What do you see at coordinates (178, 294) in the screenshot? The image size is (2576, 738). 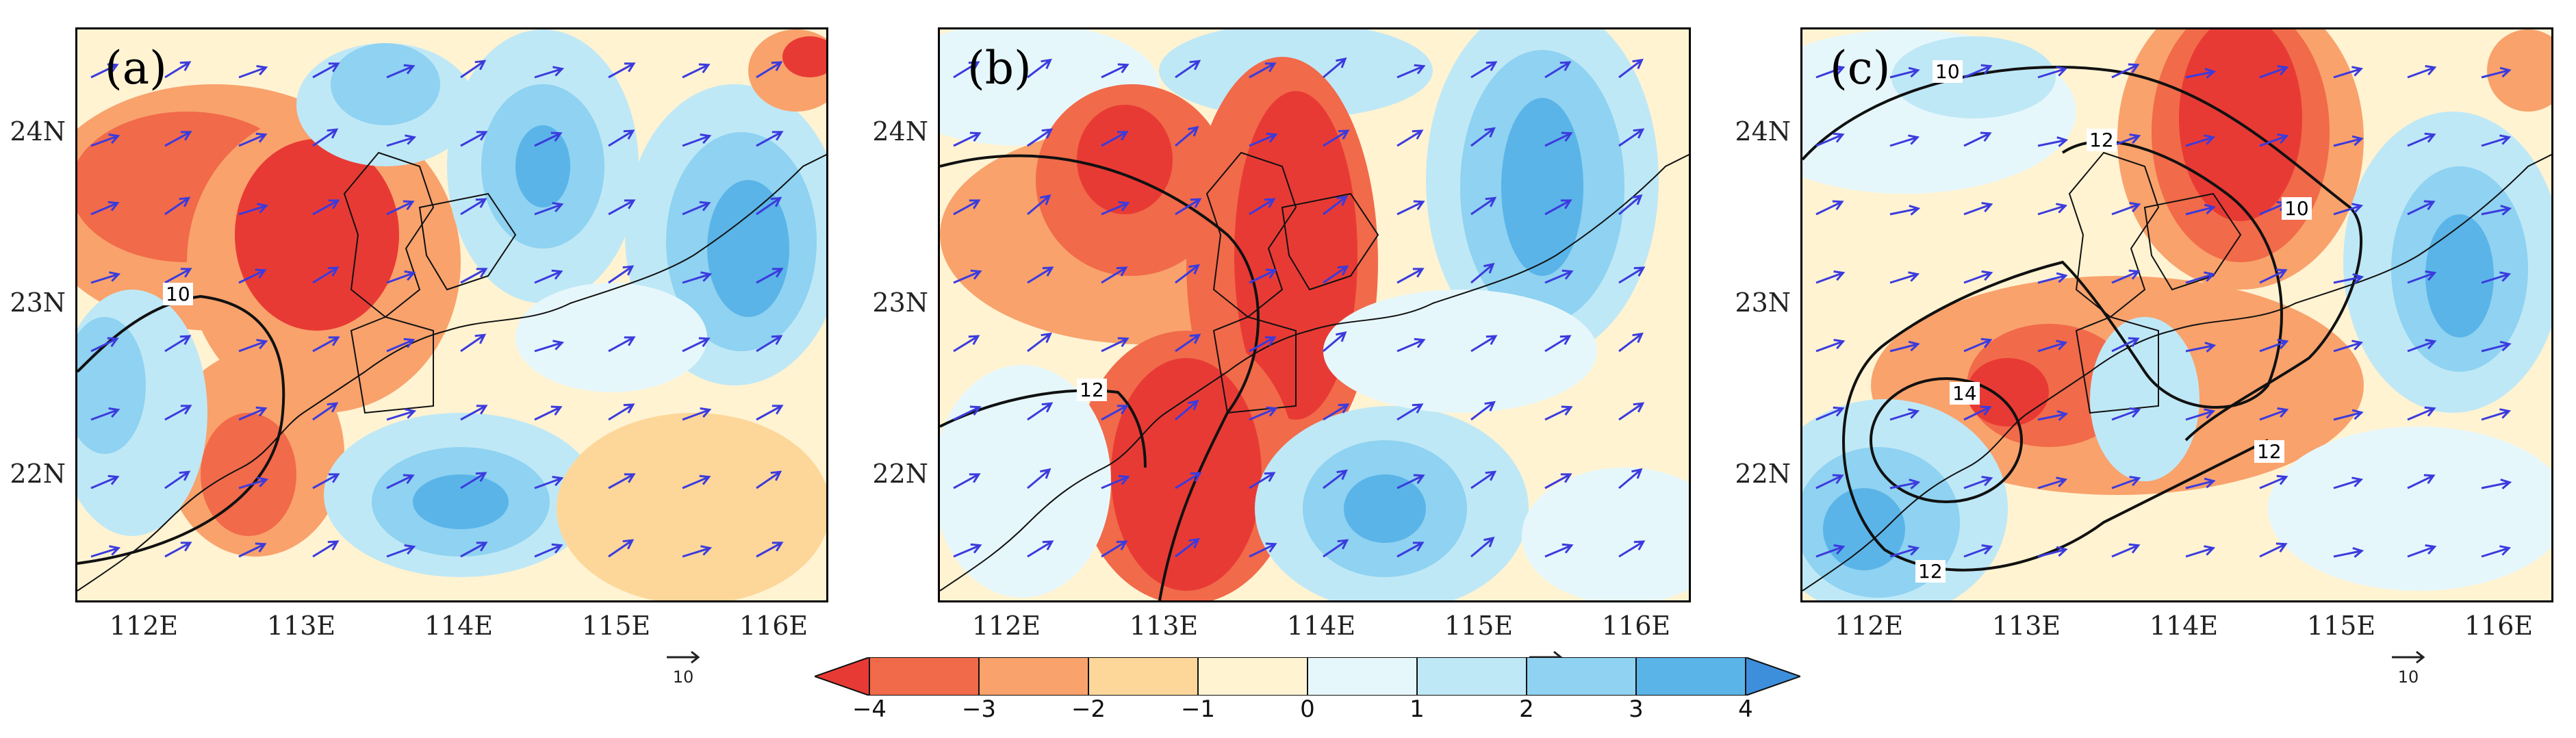 I see `contour-label-a: 10` at bounding box center [178, 294].